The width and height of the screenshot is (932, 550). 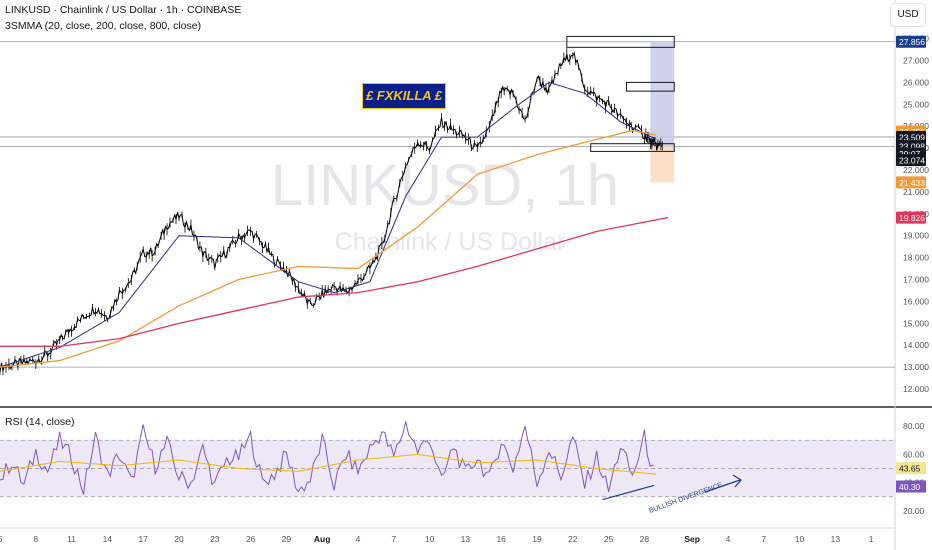 I want to click on price-tick-label: 15.000, so click(x=916, y=323).